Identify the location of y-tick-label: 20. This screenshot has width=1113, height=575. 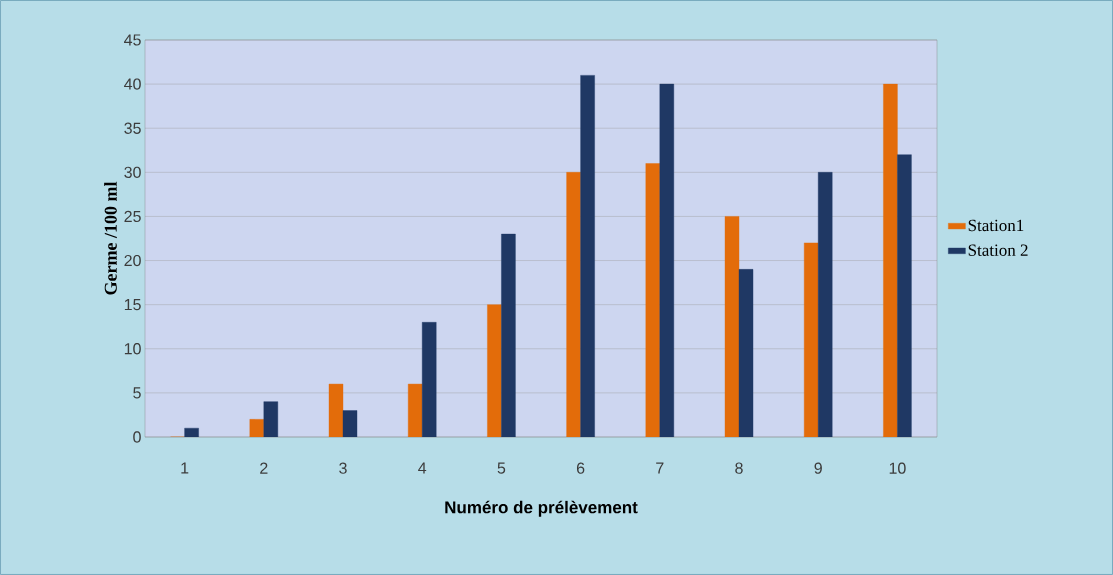
(132, 260).